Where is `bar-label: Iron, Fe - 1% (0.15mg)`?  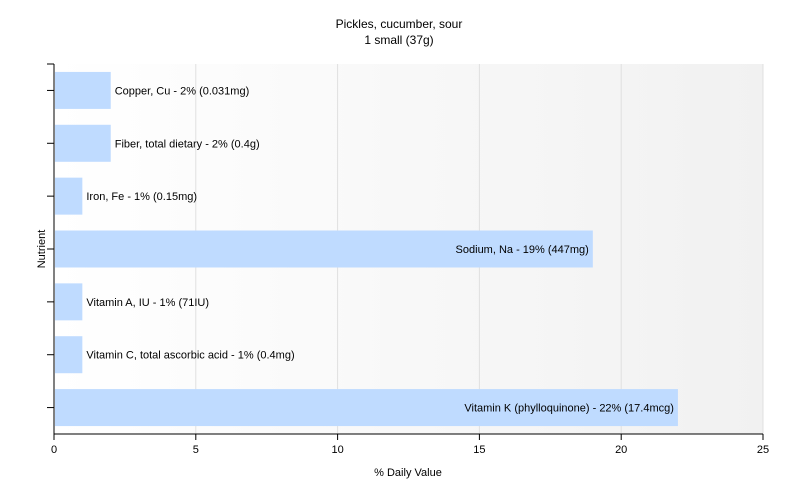
bar-label: Iron, Fe - 1% (0.15mg) is located at coordinates (141, 197).